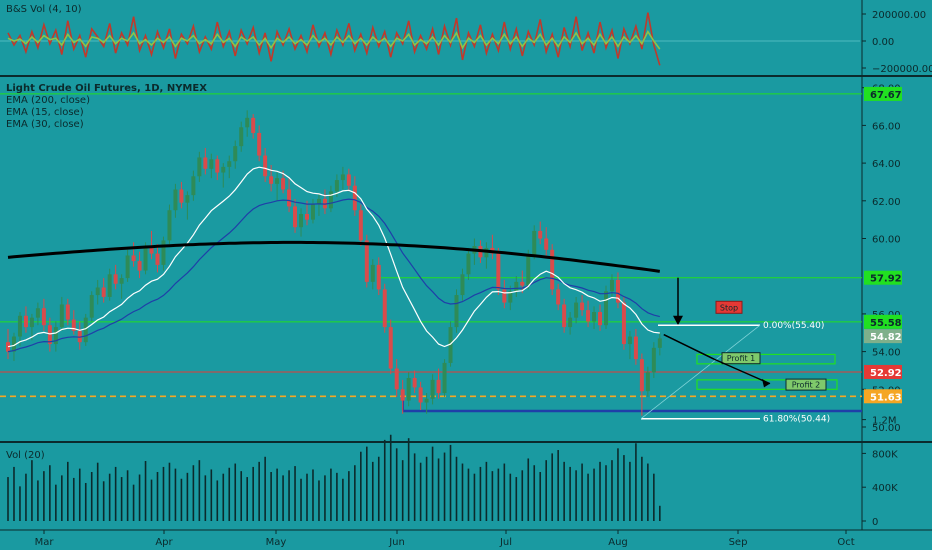 Image resolution: width=932 pixels, height=550 pixels. I want to click on profit1-label: Profit 1, so click(741, 358).